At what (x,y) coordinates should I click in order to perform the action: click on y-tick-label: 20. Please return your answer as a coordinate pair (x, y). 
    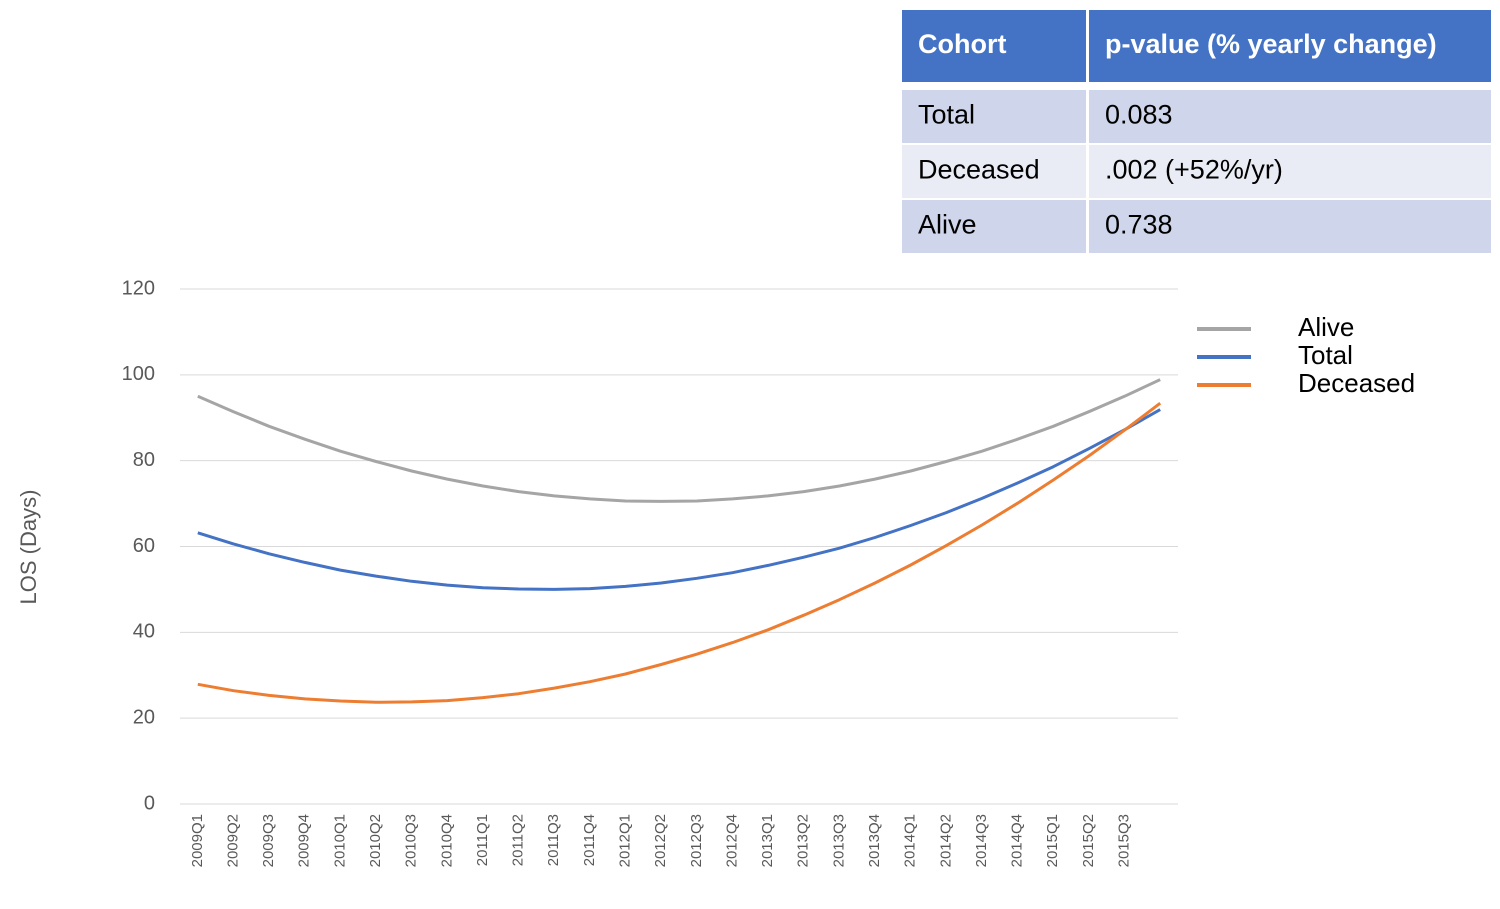
    Looking at the image, I should click on (144, 717).